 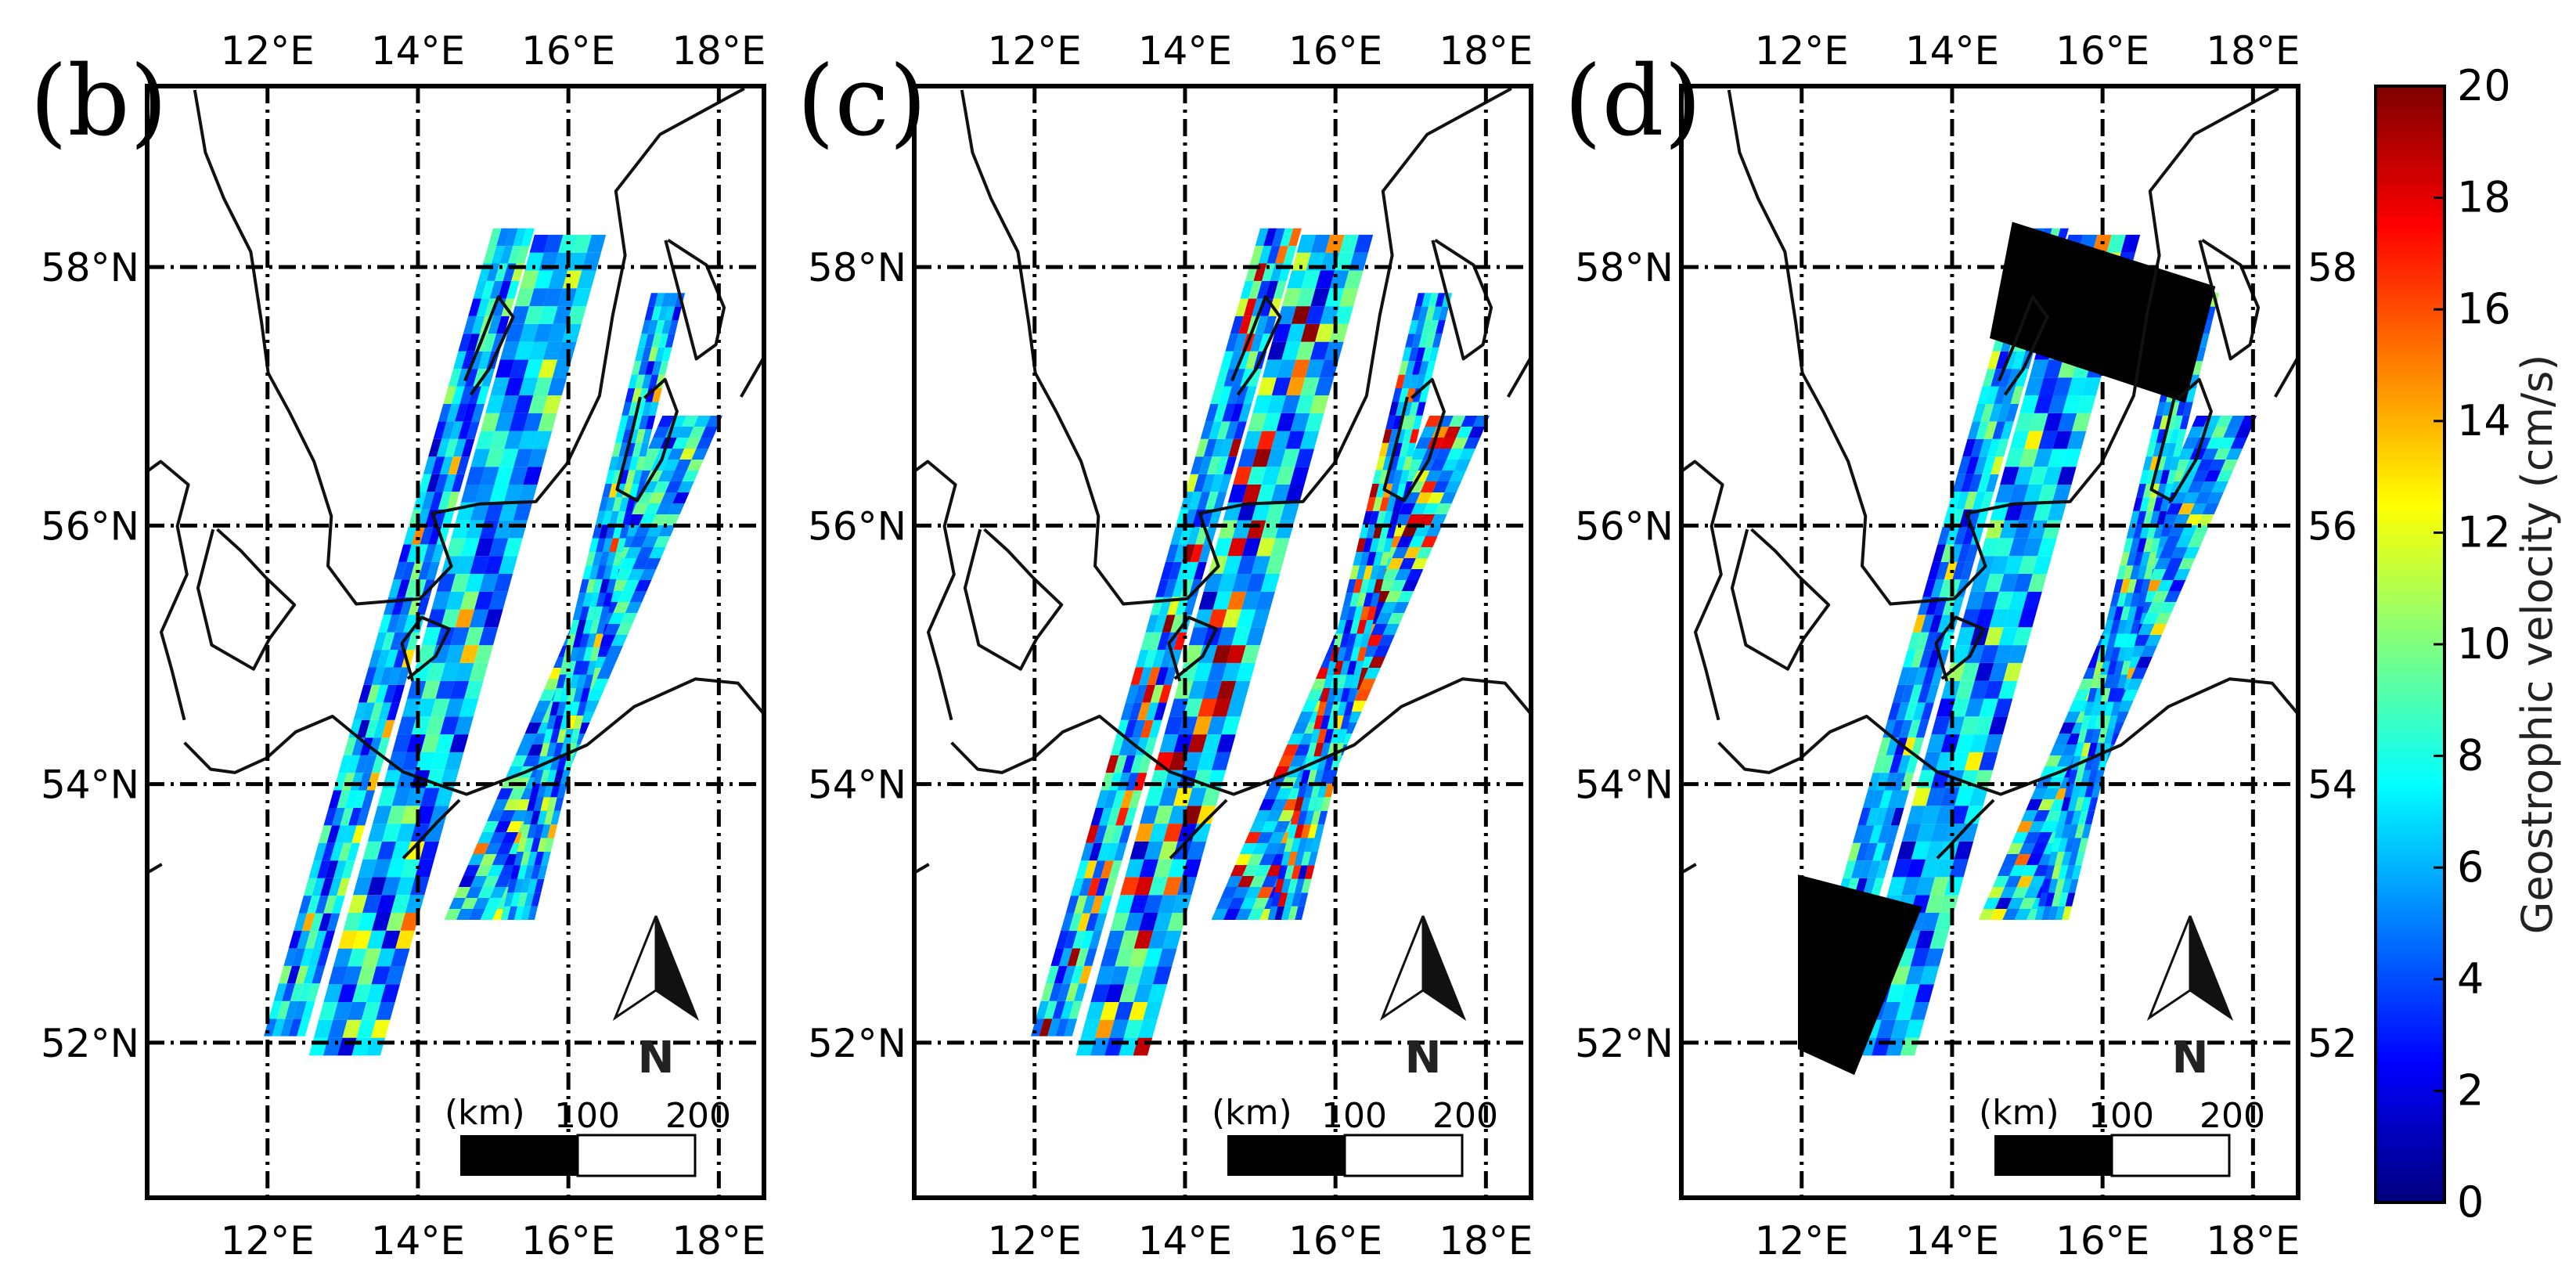 What do you see at coordinates (1335, 1241) in the screenshot?
I see `lon-tick-bottom: 16°E` at bounding box center [1335, 1241].